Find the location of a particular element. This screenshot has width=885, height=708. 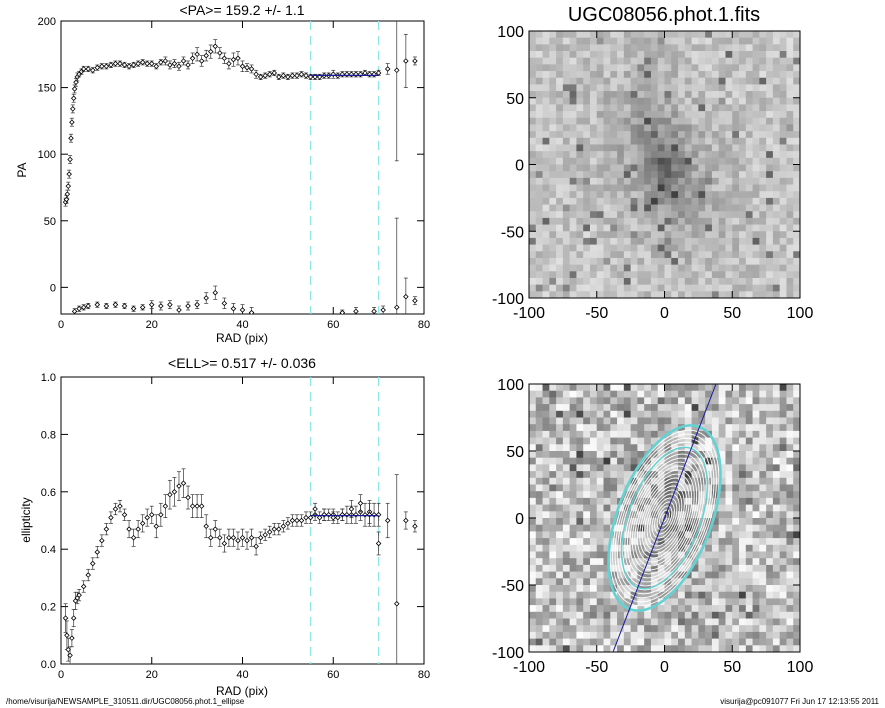

img2-ytick-label: 0 is located at coordinates (519, 519).